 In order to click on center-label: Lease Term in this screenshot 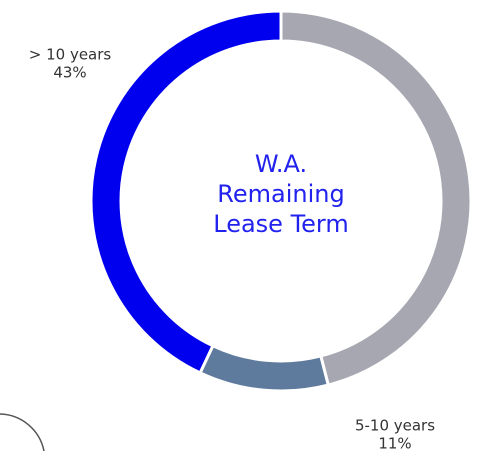, I will do `click(281, 224)`.